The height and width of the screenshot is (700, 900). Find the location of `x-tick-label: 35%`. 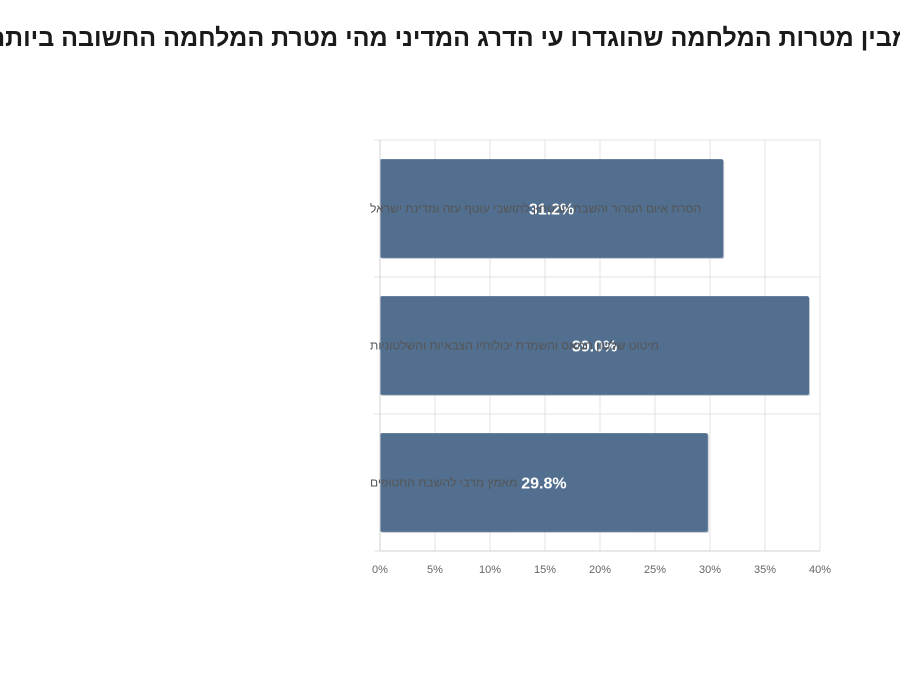

x-tick-label: 35% is located at coordinates (765, 570).